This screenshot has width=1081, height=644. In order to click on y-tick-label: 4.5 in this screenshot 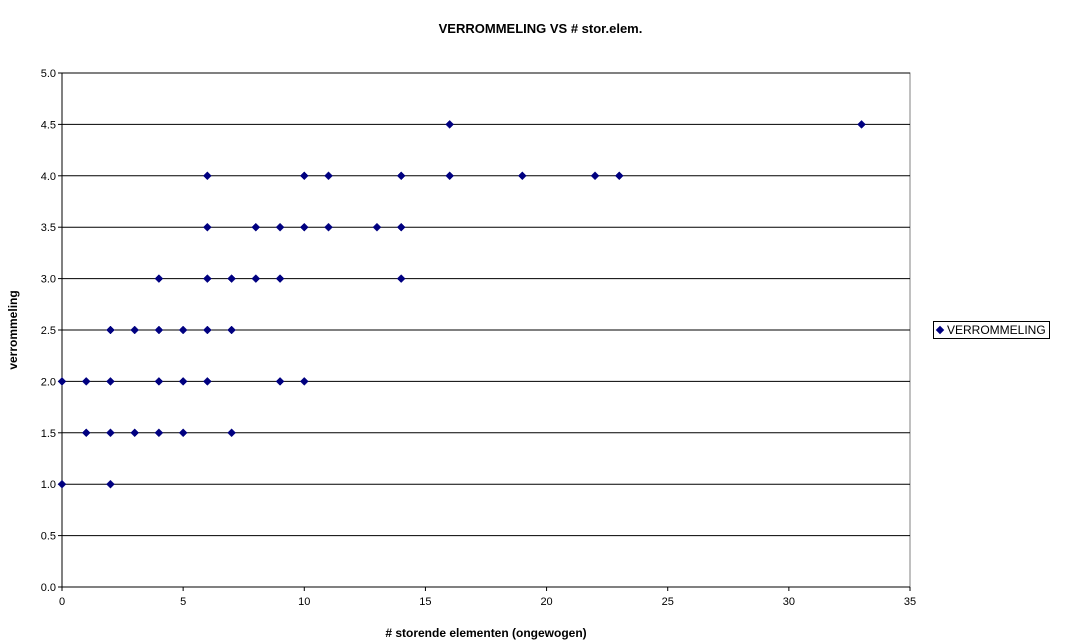, I will do `click(48, 125)`.